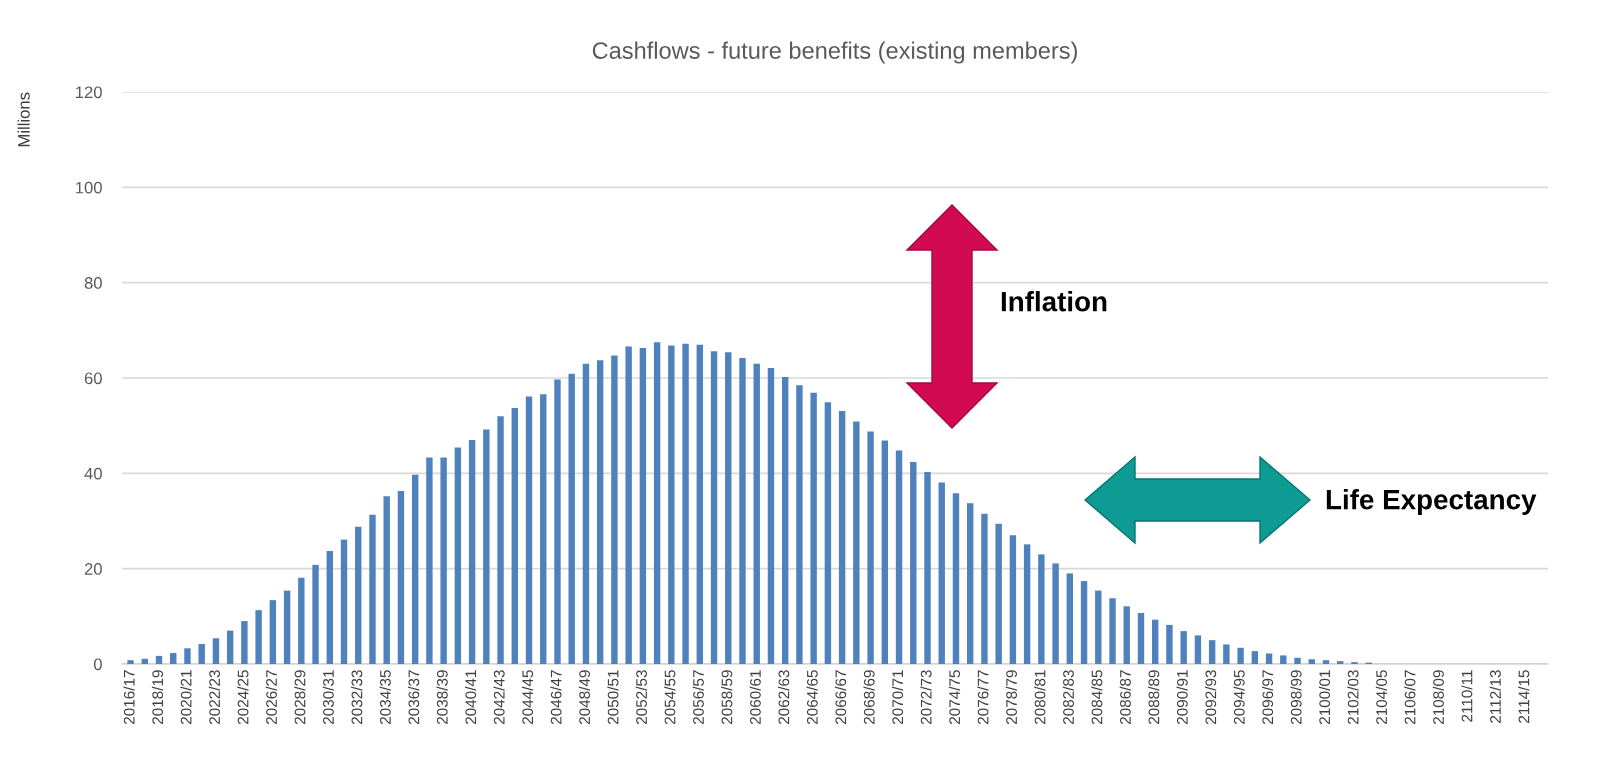 The image size is (1605, 763). Describe the element at coordinates (300, 697) in the screenshot. I see `x-tick-label: 2028/29` at that location.